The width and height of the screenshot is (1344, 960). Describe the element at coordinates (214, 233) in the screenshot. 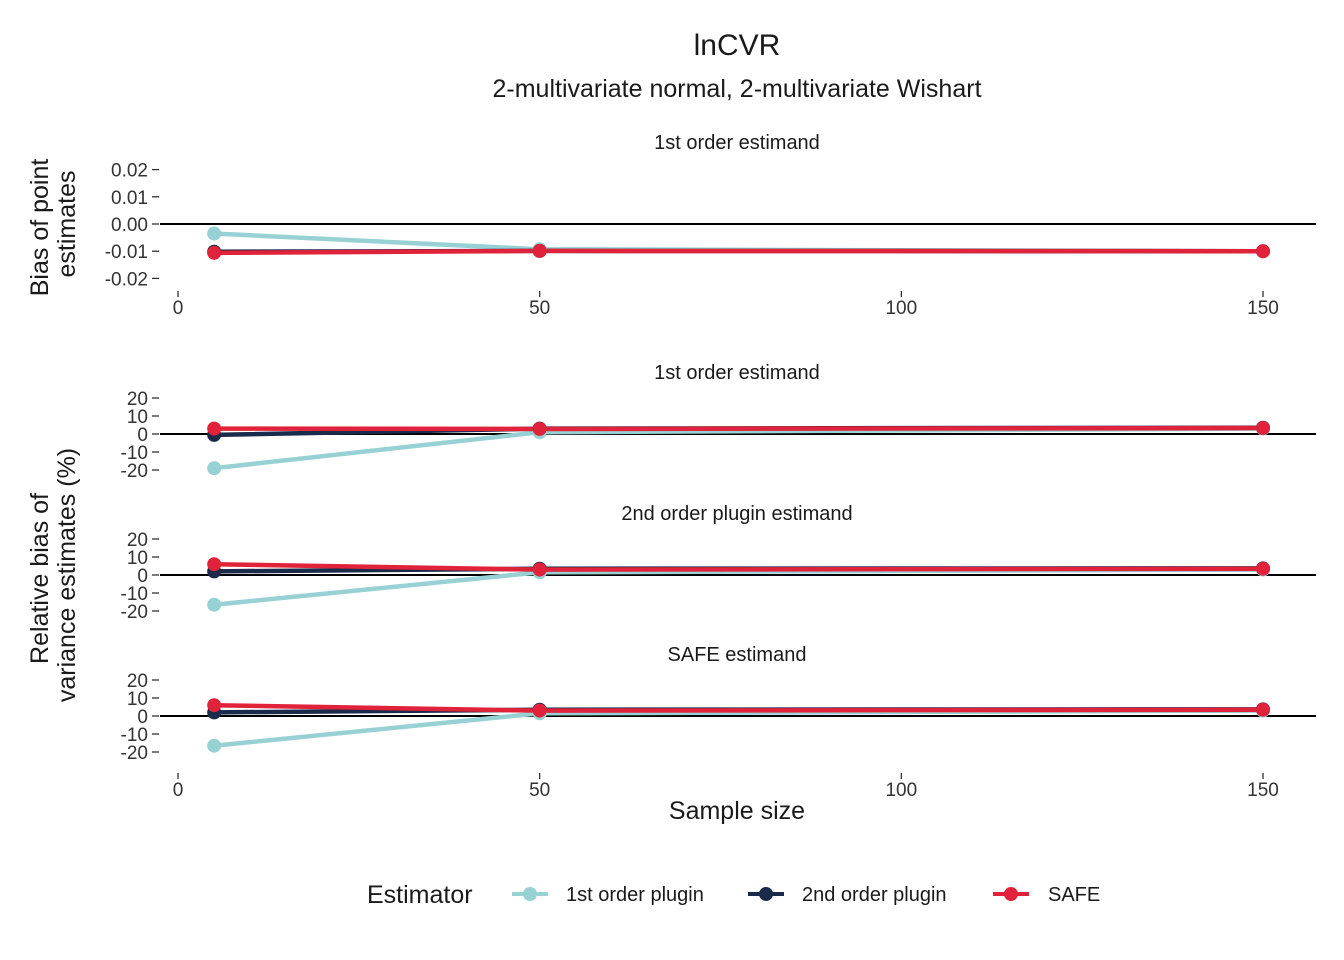

I see `panel-1-point-1st-order-plugin` at that location.